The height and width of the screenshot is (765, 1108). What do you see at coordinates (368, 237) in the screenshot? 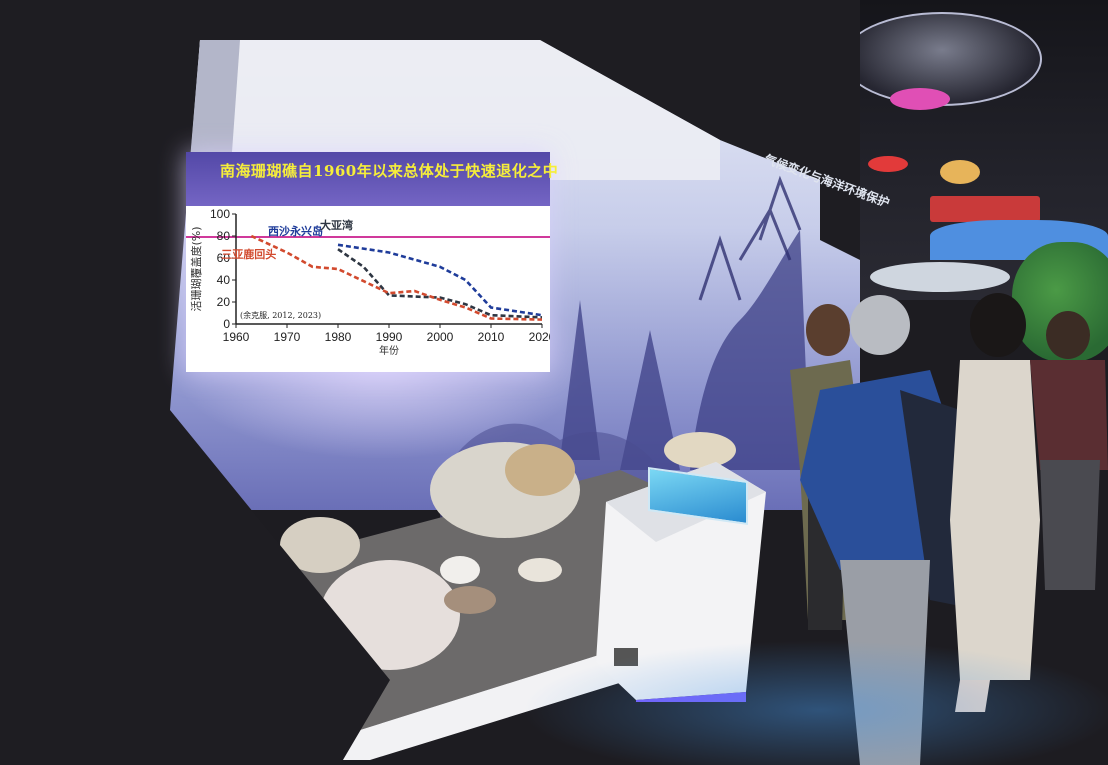
I see `slide-divider` at bounding box center [368, 237].